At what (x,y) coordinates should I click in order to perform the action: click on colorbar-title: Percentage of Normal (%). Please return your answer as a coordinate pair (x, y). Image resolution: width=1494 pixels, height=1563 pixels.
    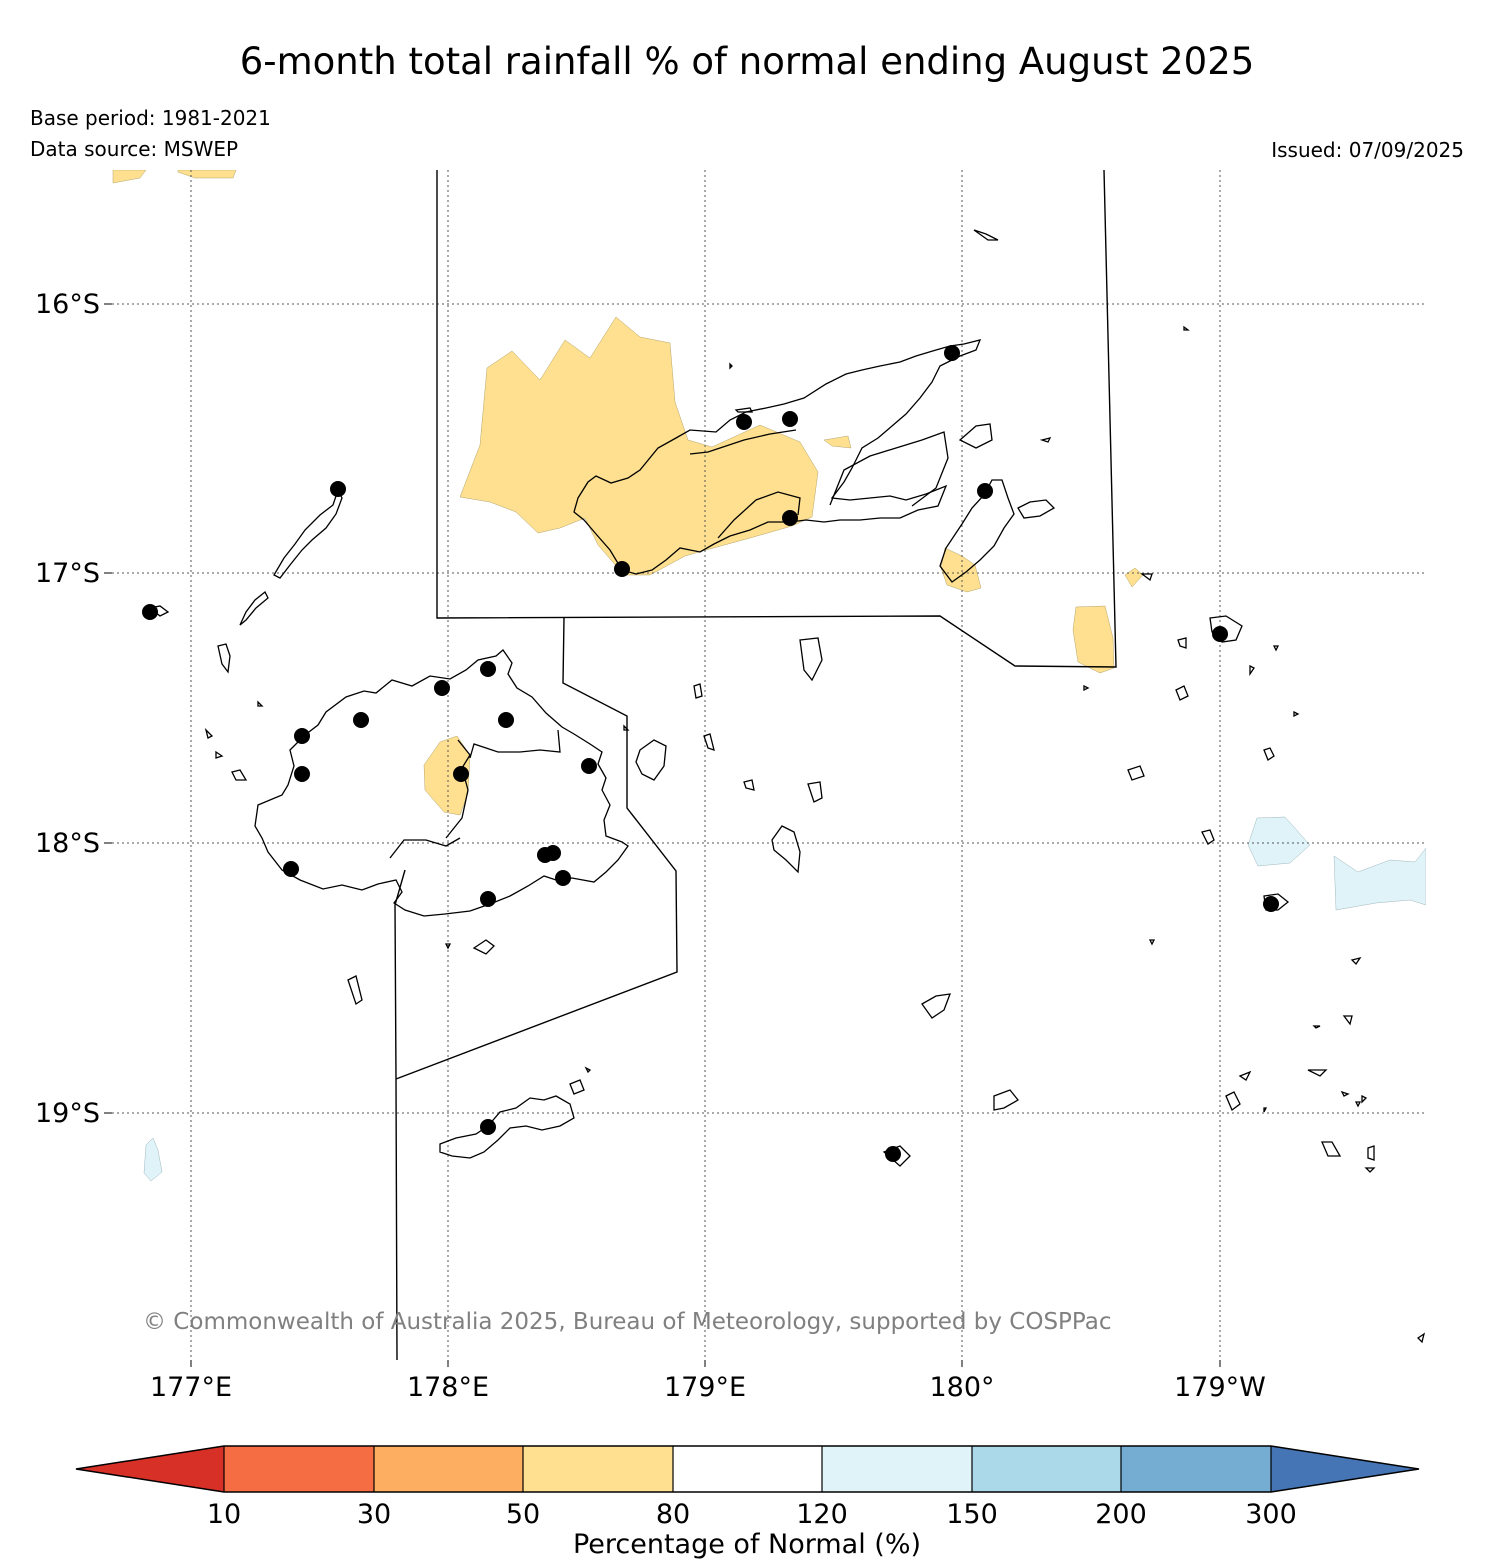
    Looking at the image, I should click on (747, 1544).